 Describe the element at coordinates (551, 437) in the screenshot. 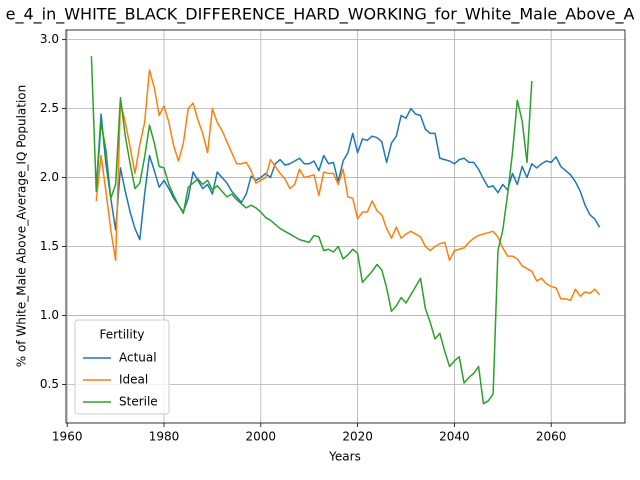

I see `x-tick-label: 2060` at that location.